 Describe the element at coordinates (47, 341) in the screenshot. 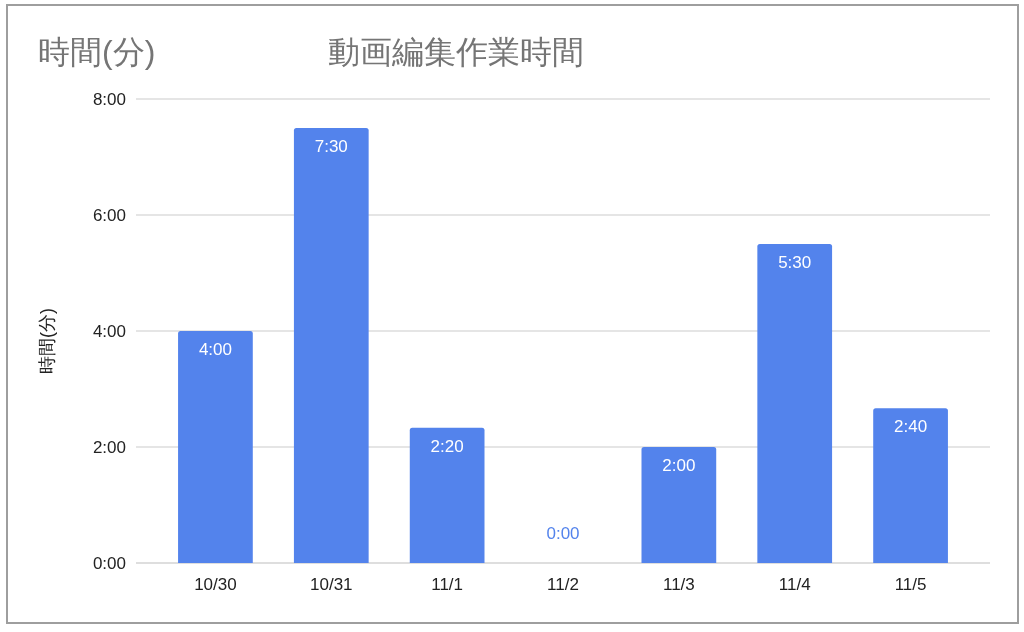

I see `y-label: 時間(分)` at that location.